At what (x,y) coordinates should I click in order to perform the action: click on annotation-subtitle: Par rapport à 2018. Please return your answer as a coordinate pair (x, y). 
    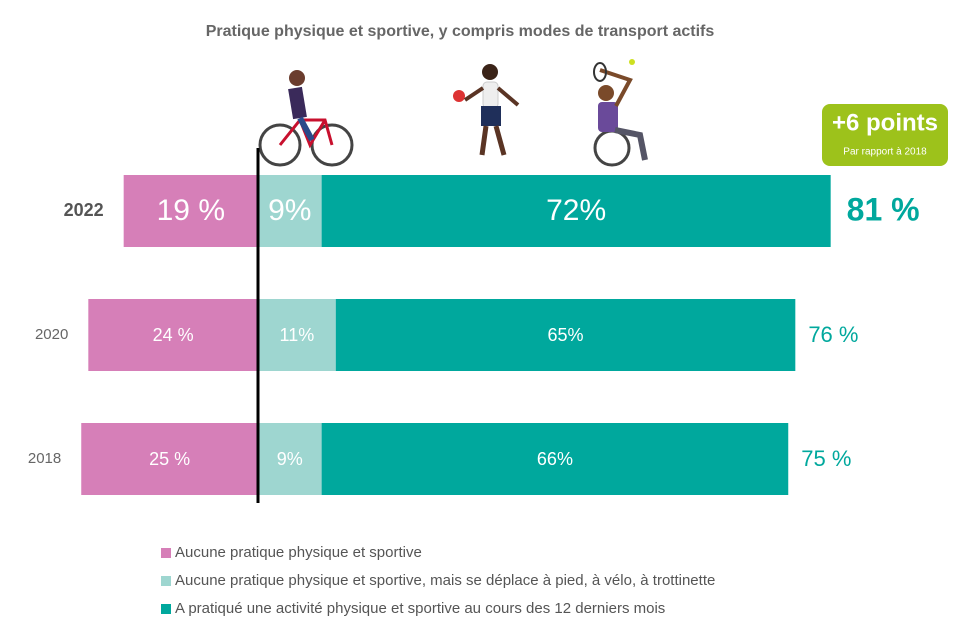
    Looking at the image, I should click on (885, 152).